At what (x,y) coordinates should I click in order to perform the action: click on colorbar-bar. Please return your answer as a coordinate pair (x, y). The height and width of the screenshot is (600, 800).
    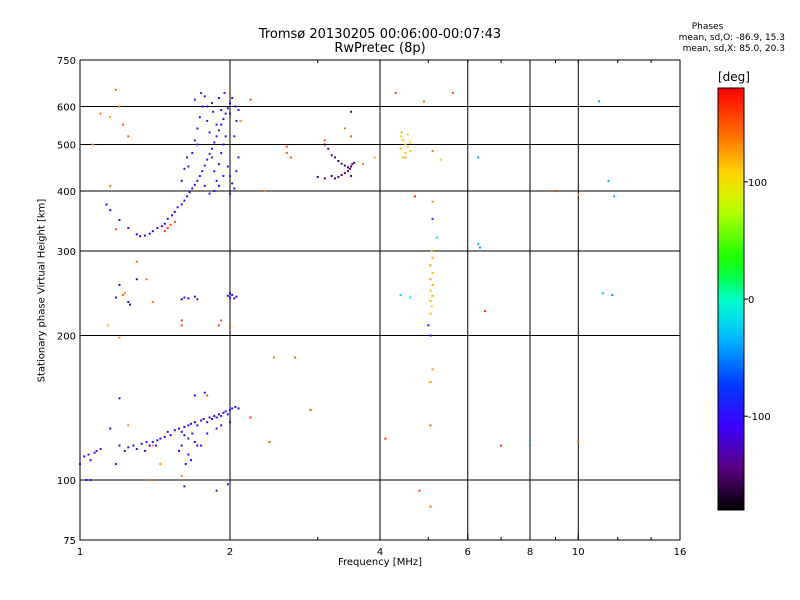
    Looking at the image, I should click on (731, 299).